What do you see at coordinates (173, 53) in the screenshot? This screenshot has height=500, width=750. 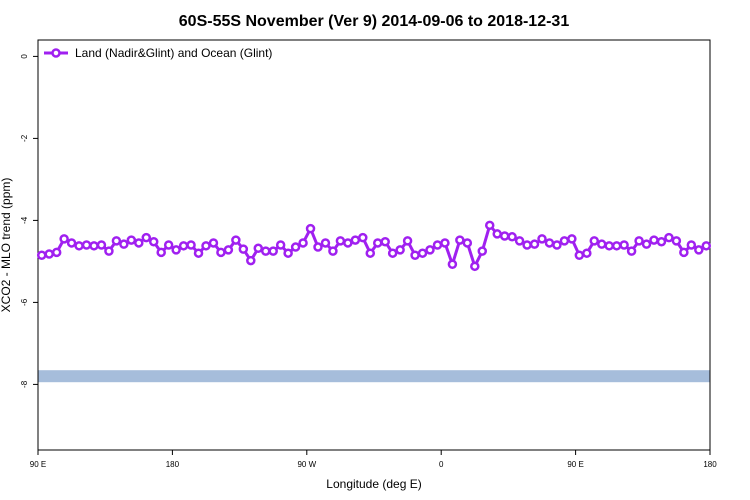 I see `legend-label: Land (Nadir&Glint) and Ocean (Glint)` at bounding box center [173, 53].